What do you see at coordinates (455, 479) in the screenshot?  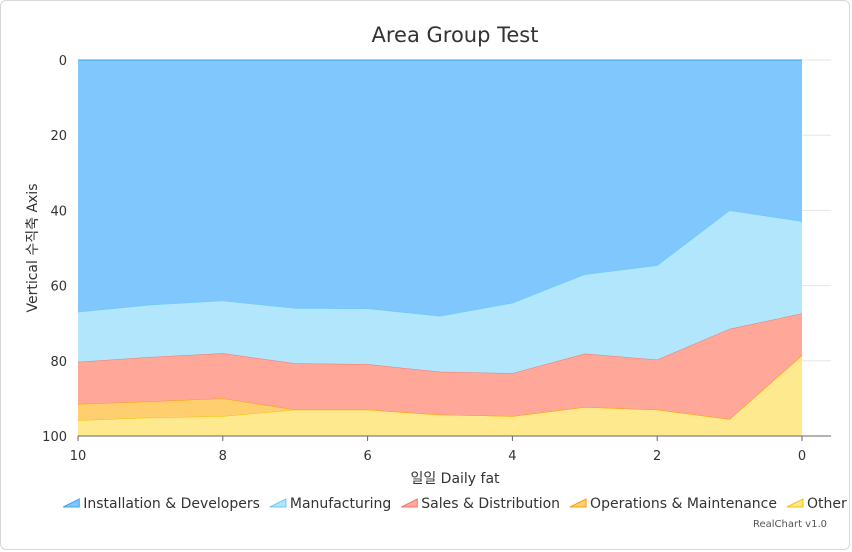 I see `x-axis-title: 일일 Daily fat` at bounding box center [455, 479].